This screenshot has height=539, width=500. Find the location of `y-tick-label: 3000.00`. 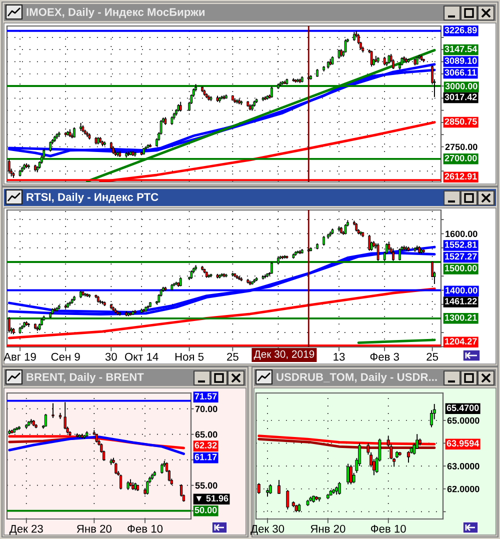

y-tick-label: 3000.00 is located at coordinates (461, 86).